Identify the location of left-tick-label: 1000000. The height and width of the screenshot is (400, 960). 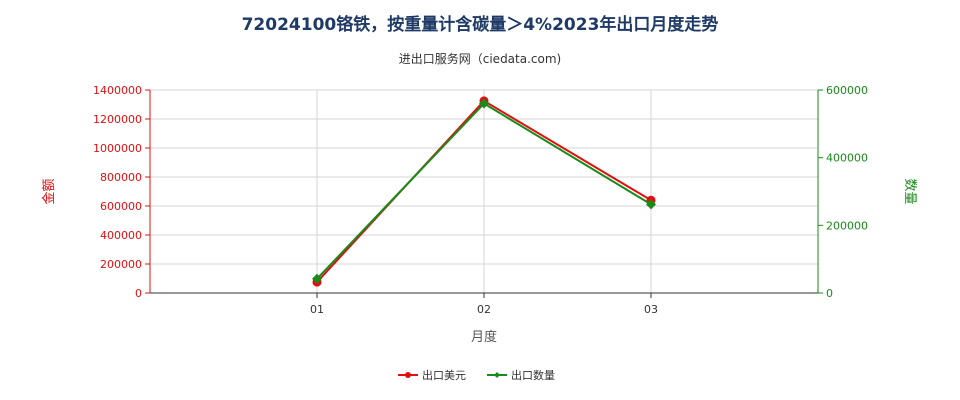
(117, 148).